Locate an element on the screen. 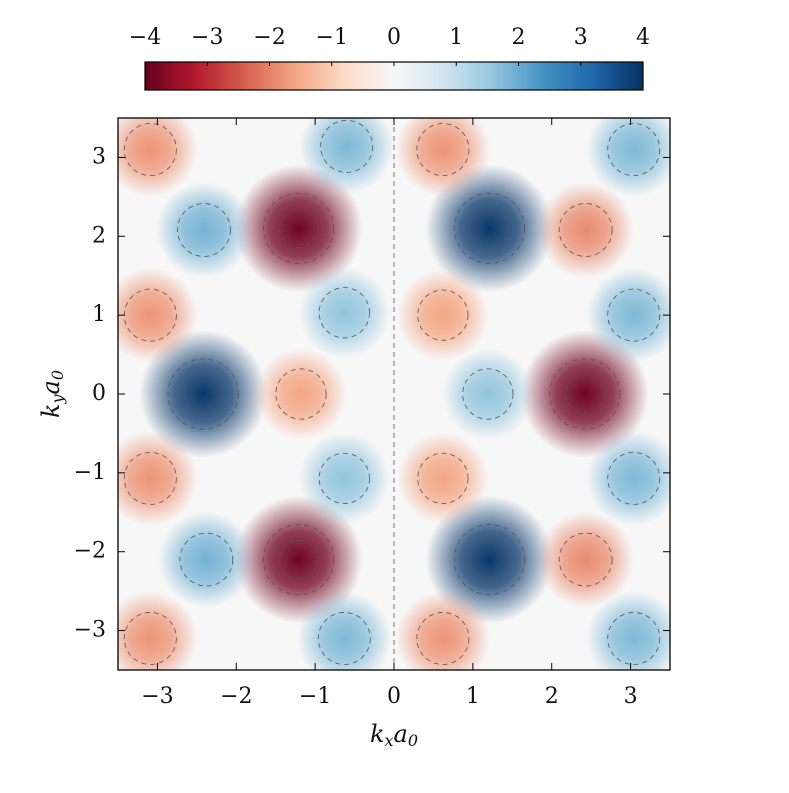 This screenshot has height=793, width=789. y-tick-label: −3 is located at coordinates (90, 630).